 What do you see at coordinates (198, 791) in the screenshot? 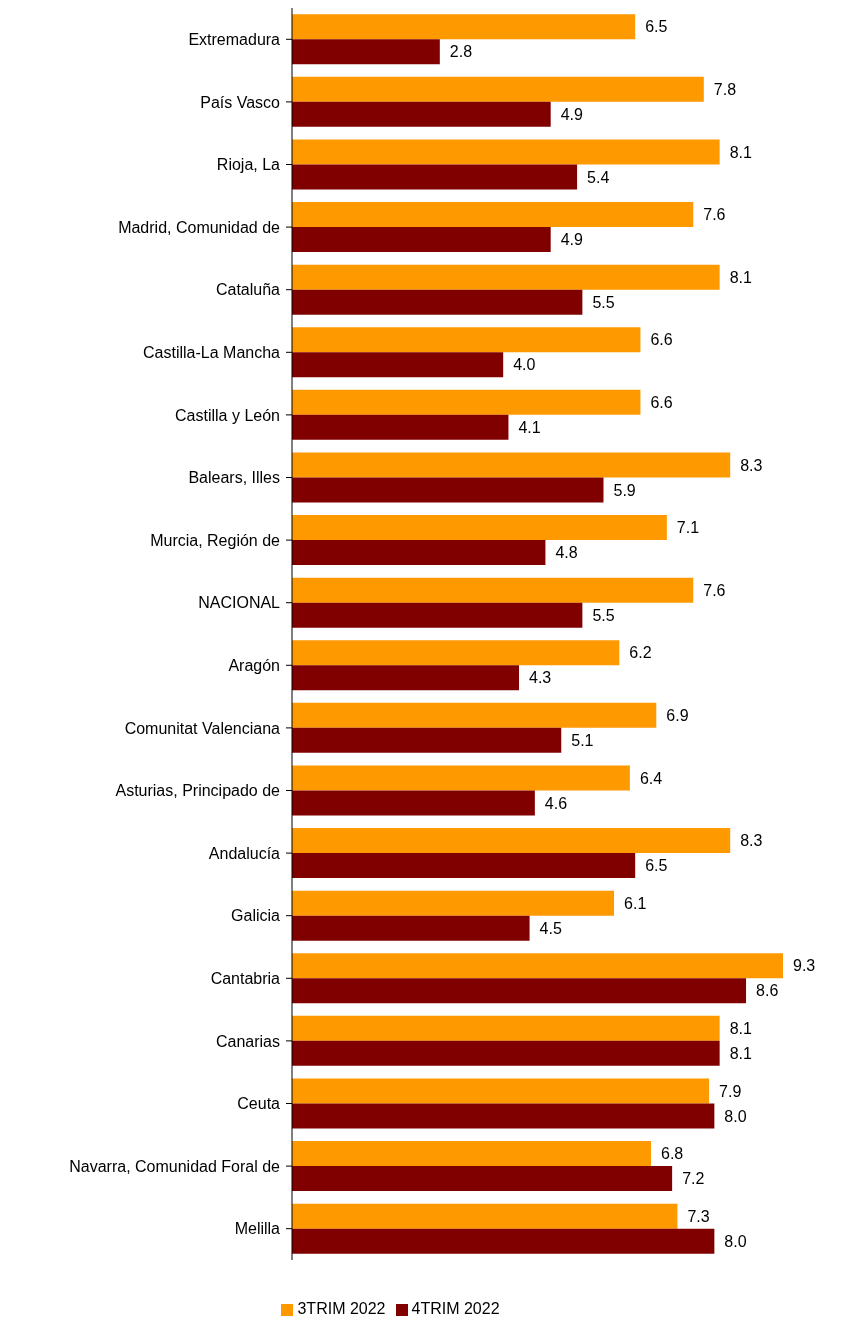
I see `y-tick-label: Asturias, Principado de` at bounding box center [198, 791].